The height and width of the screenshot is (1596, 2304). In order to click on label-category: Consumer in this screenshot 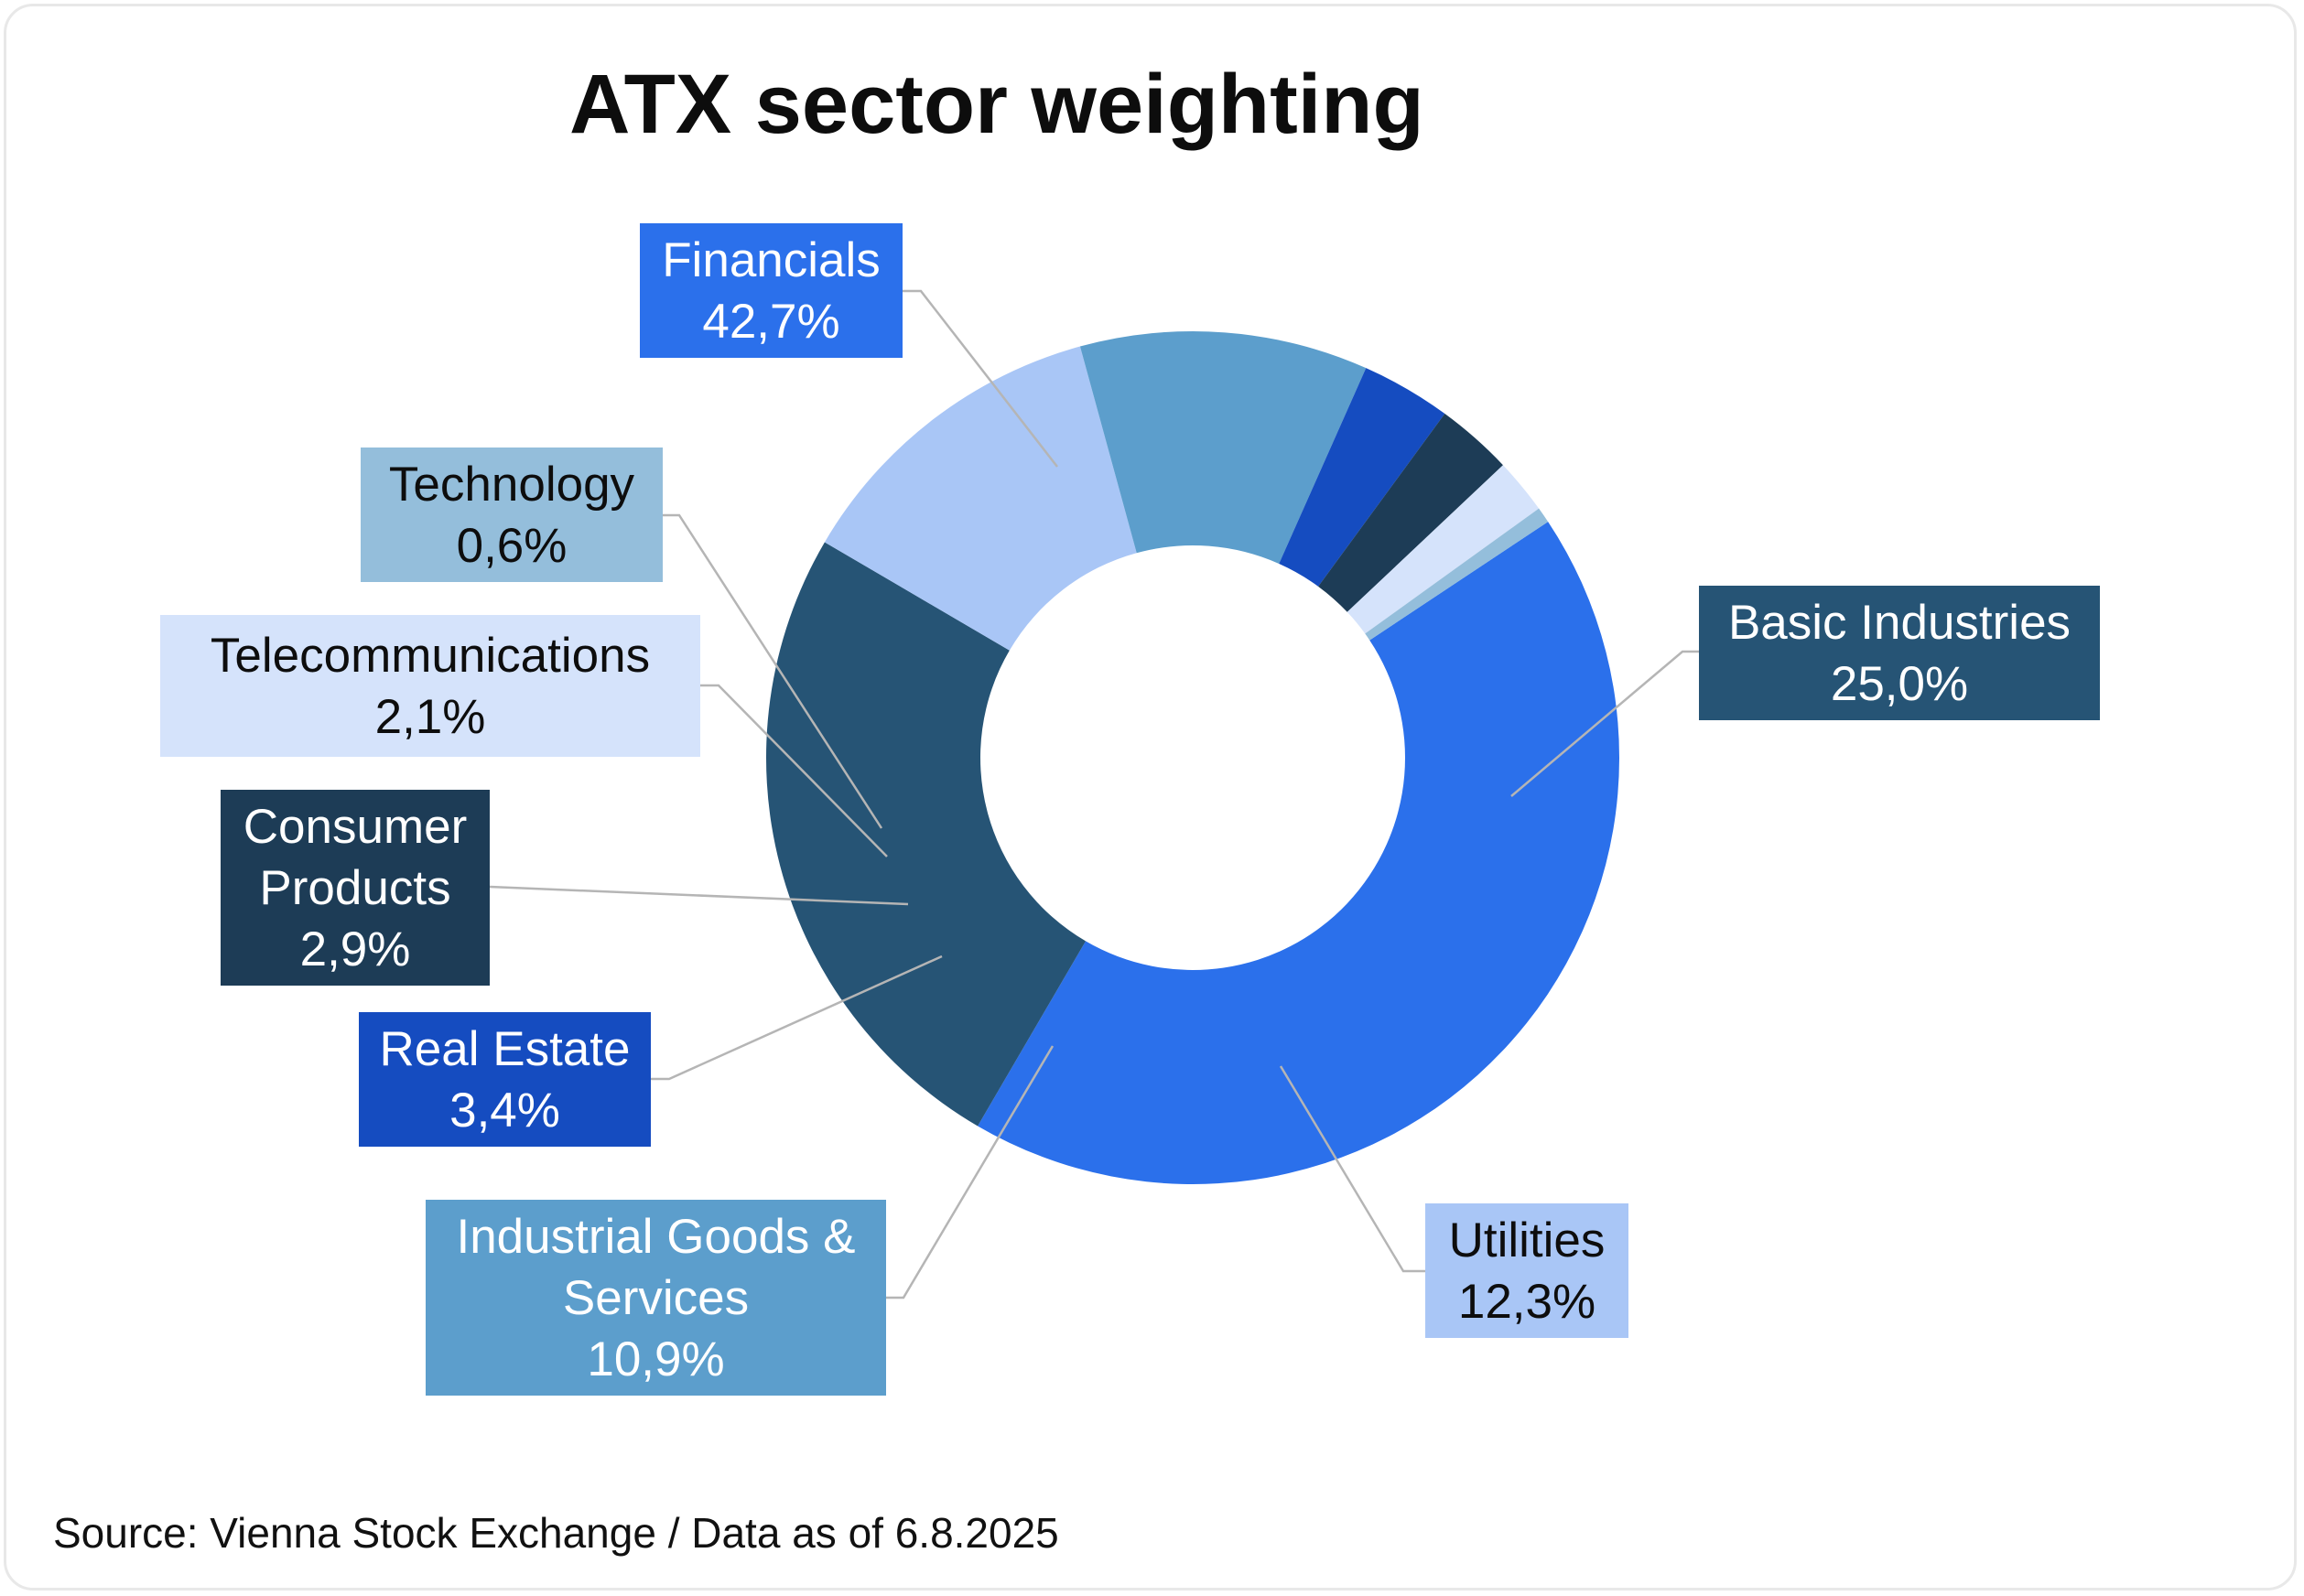, I will do `click(355, 826)`.